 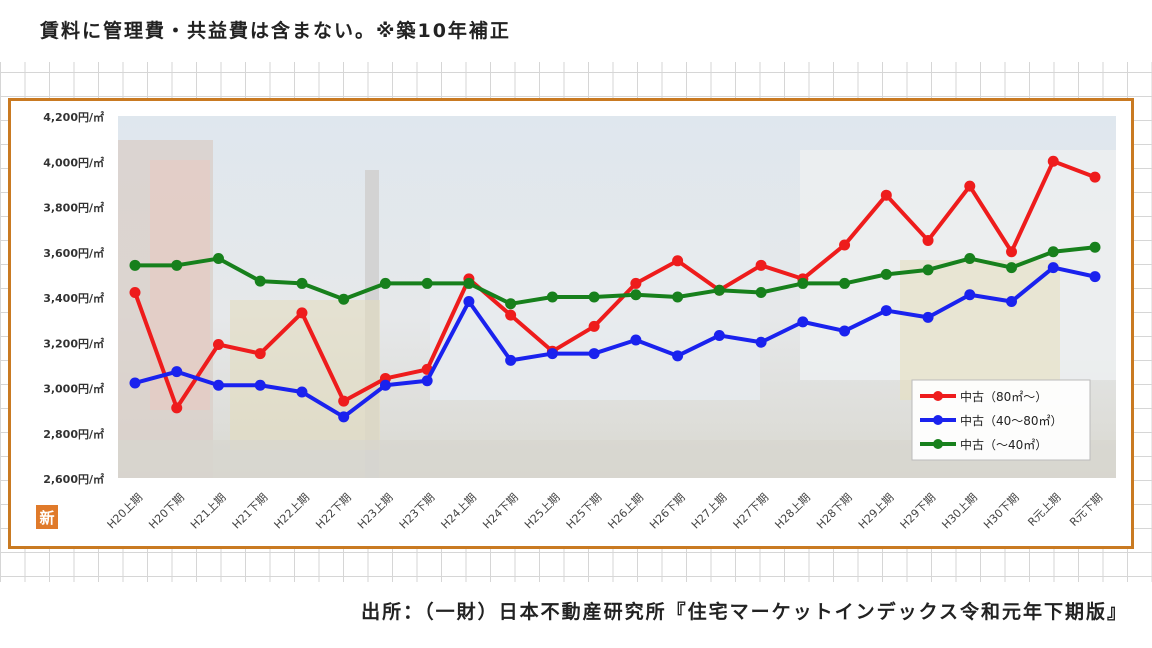 I want to click on legend-label: 中古（80㎡～）, so click(x=1003, y=396).